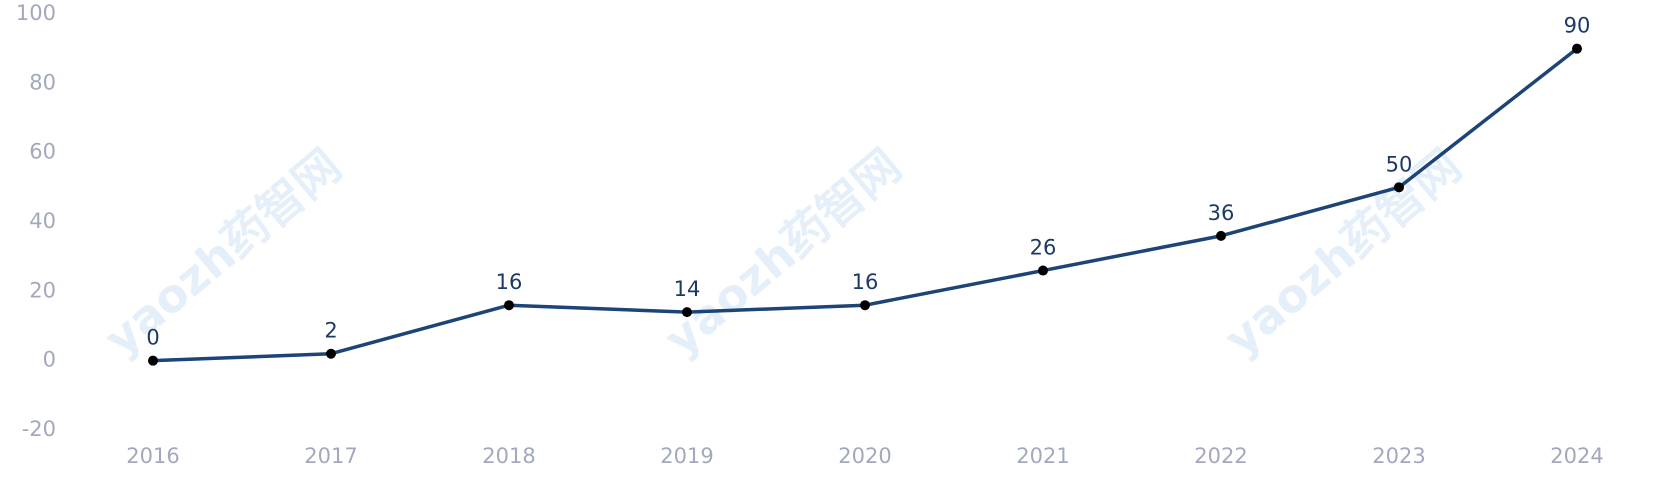 The width and height of the screenshot is (1666, 498). What do you see at coordinates (152, 456) in the screenshot?
I see `x-tick-label: 2016` at bounding box center [152, 456].